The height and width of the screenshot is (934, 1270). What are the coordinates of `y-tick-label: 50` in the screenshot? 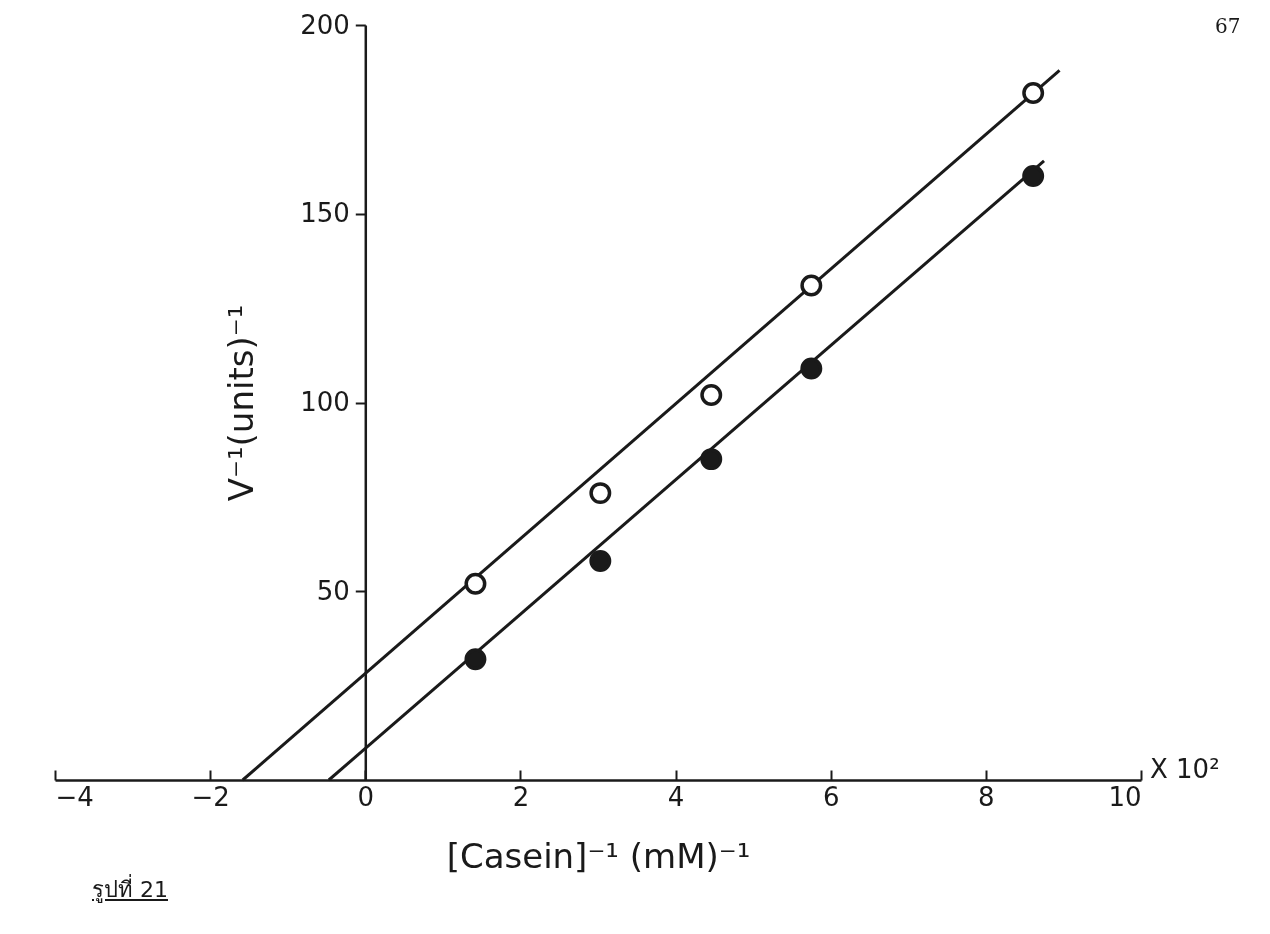 It's located at (333, 590).